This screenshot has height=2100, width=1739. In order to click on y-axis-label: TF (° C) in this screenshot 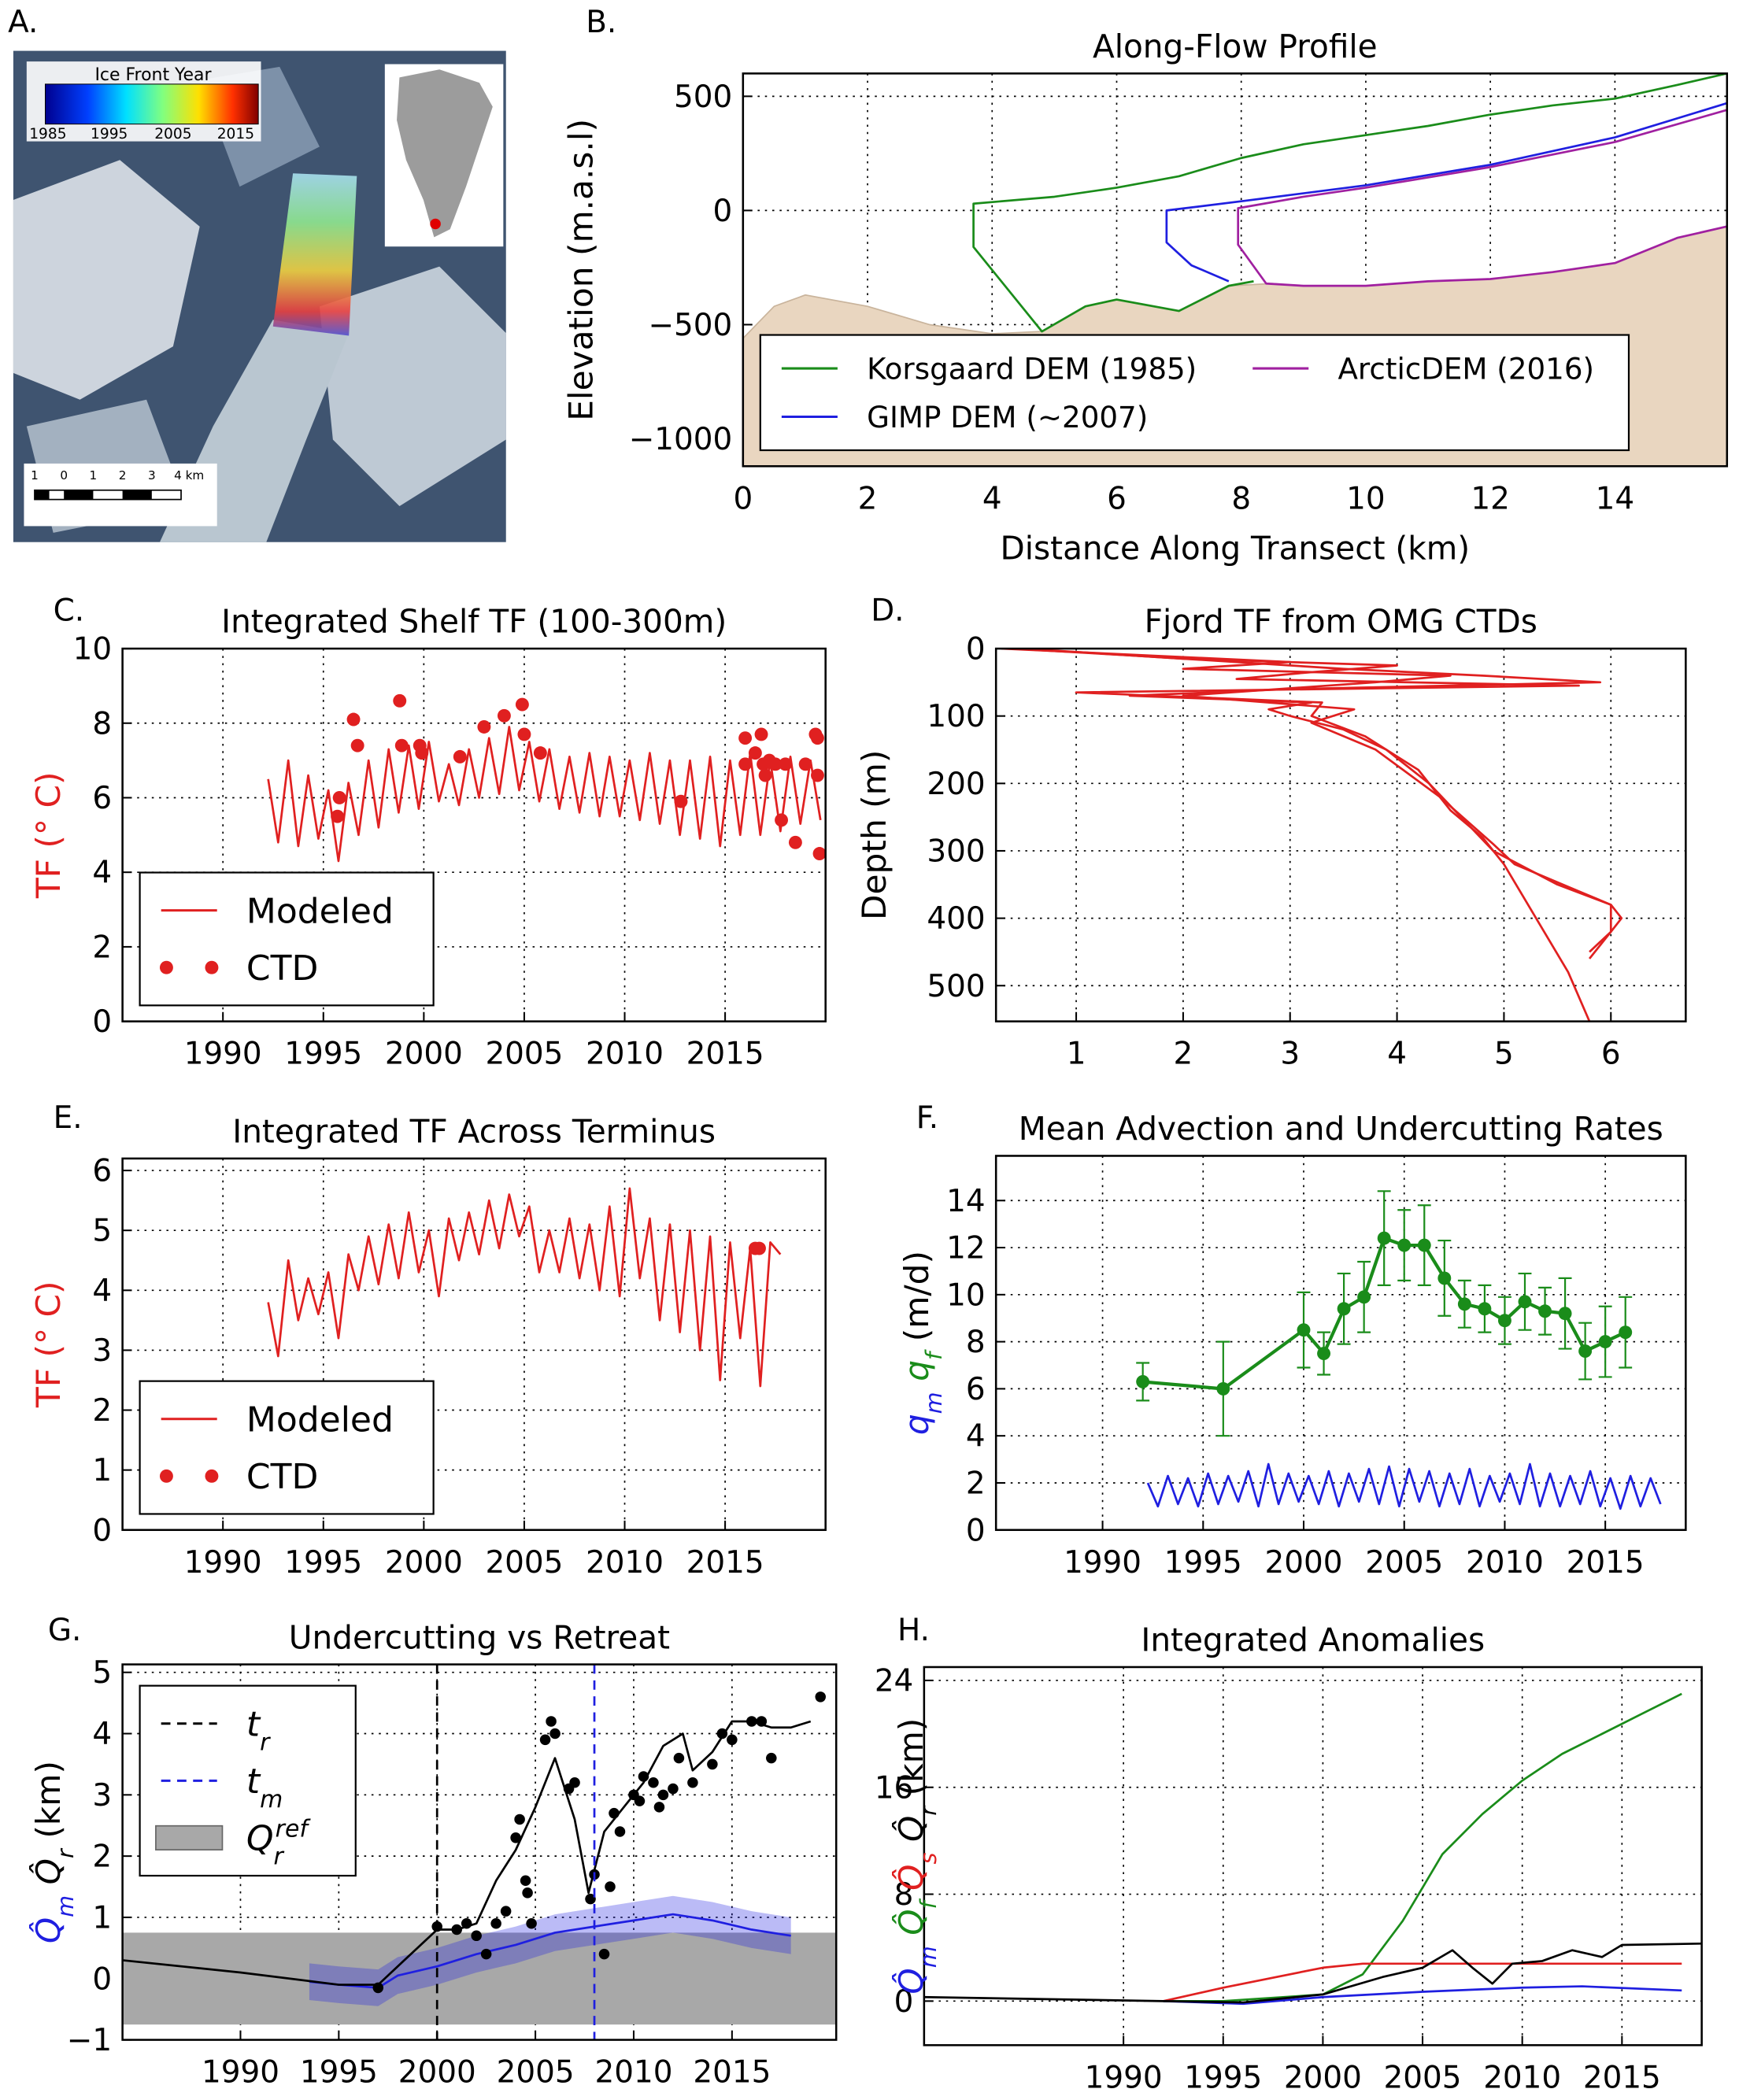, I will do `click(48, 836)`.